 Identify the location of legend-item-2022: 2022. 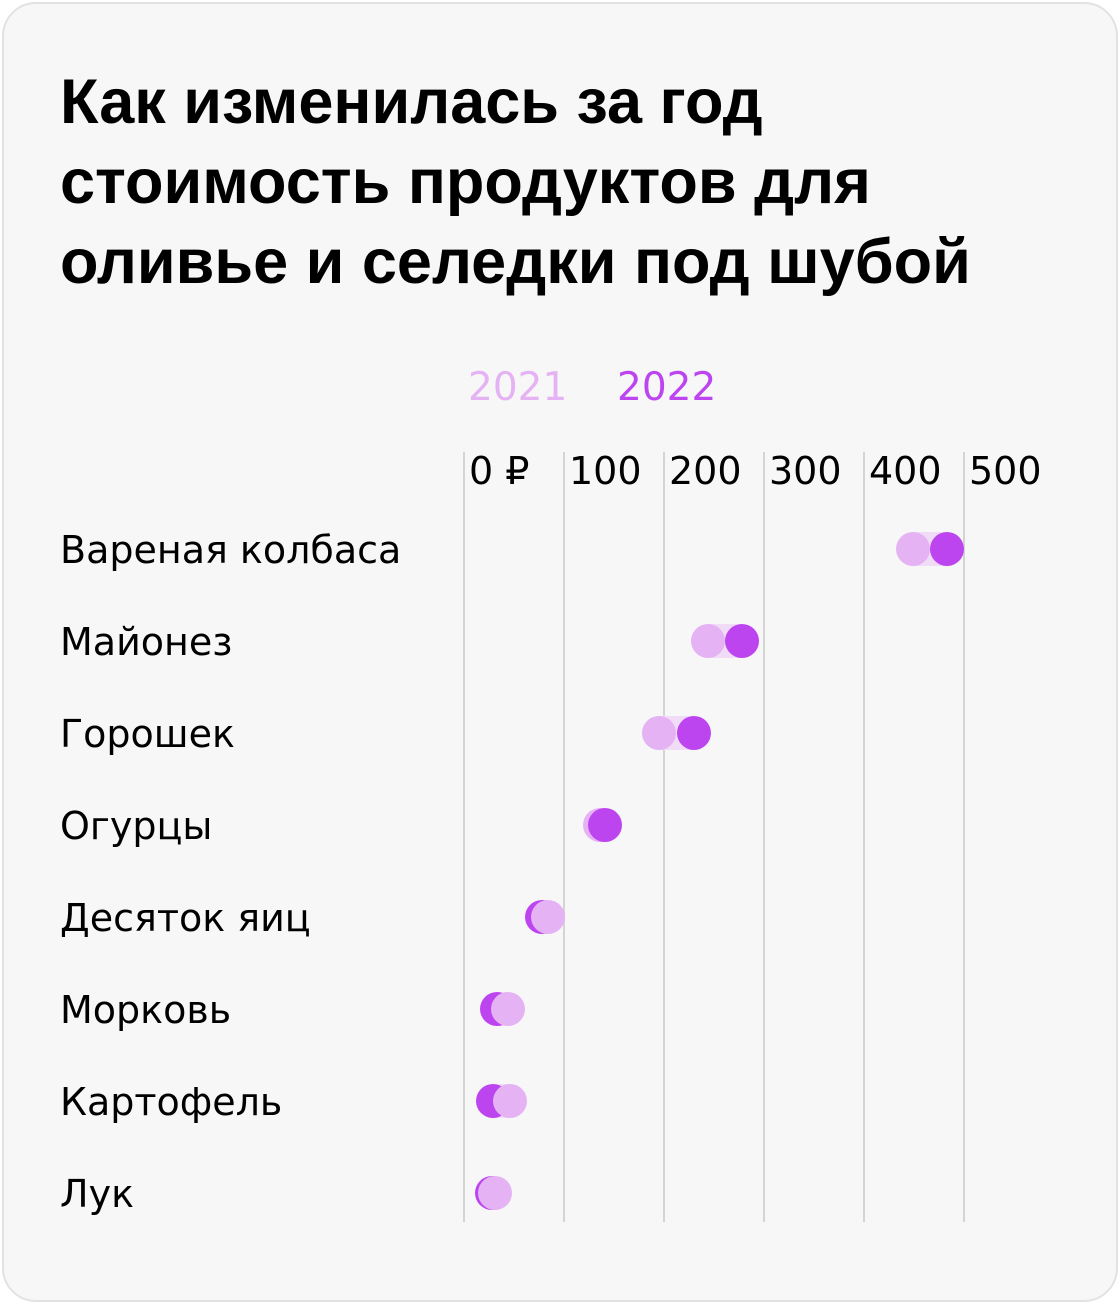
(667, 387).